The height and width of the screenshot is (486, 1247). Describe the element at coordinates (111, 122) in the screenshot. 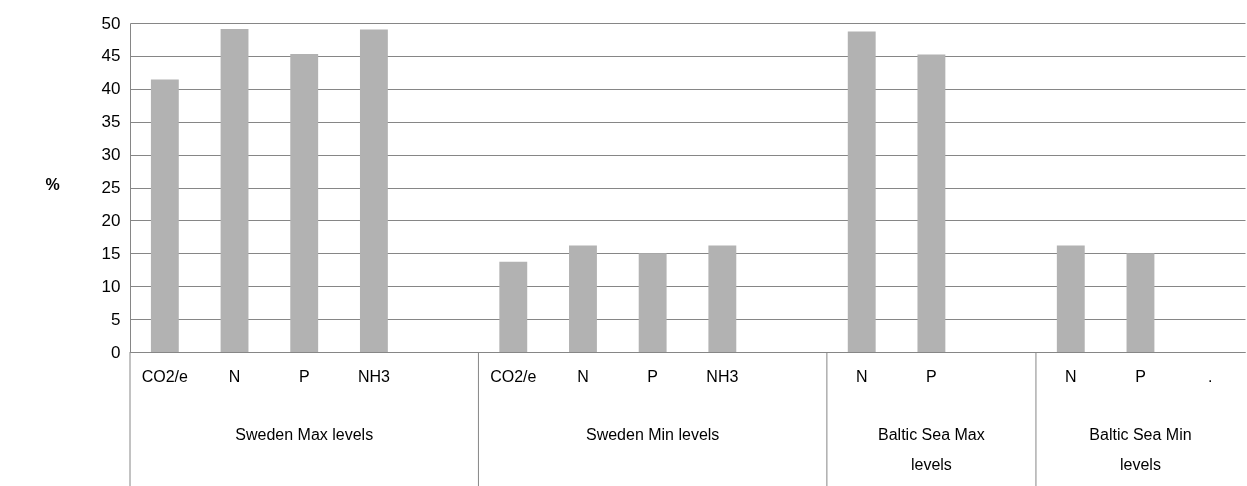

I see `y-tick-label: 35` at that location.